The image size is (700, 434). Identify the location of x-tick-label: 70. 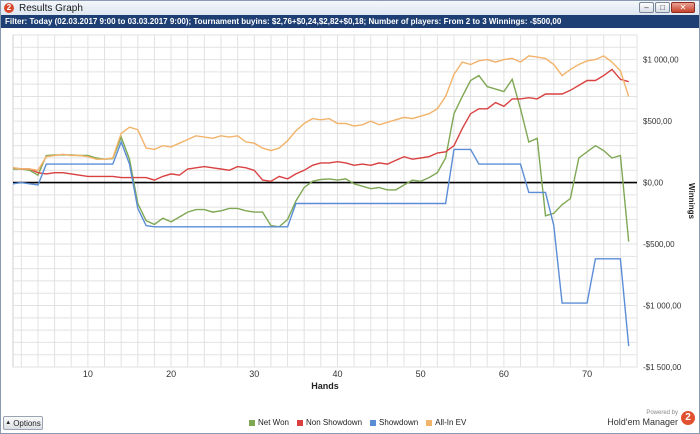
(587, 374).